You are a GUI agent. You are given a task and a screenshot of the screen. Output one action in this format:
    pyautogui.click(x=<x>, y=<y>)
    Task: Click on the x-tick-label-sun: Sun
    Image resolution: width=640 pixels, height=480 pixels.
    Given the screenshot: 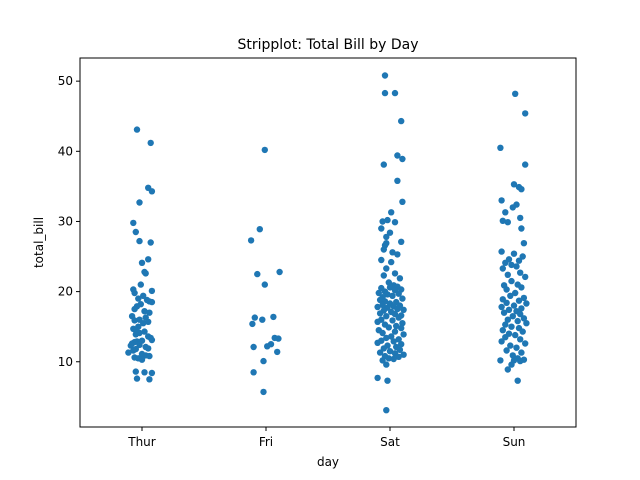 What is the action you would take?
    pyautogui.click(x=514, y=442)
    